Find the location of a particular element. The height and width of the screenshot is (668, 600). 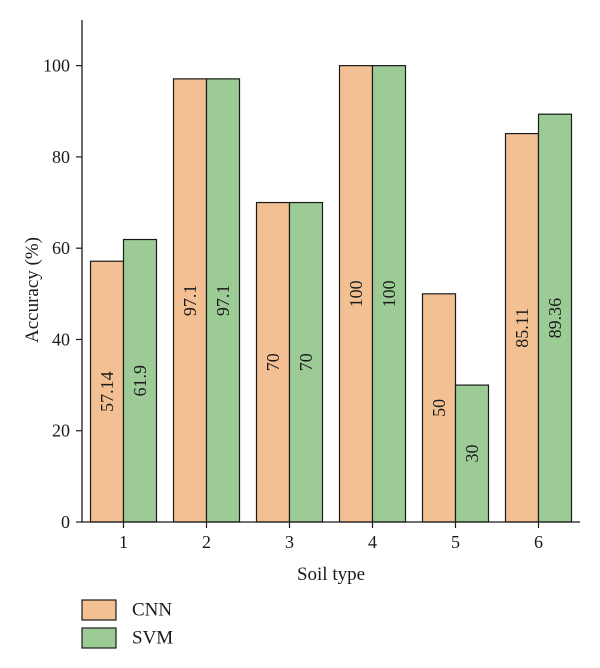

x-tick-label-4: 4 is located at coordinates (372, 542).